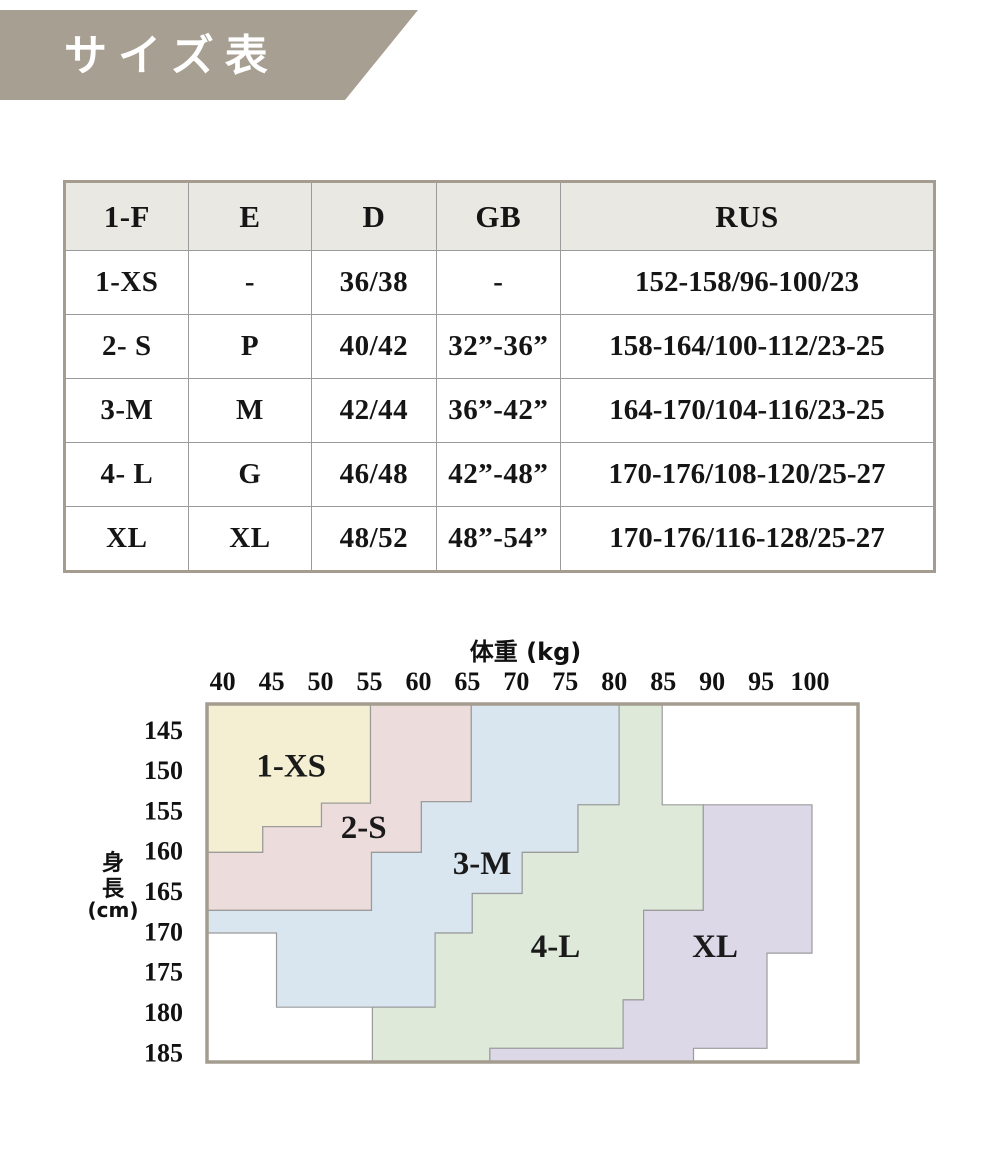  Describe the element at coordinates (747, 474) in the screenshot. I see `table-cell: 170-176/108-120/25-27` at that location.